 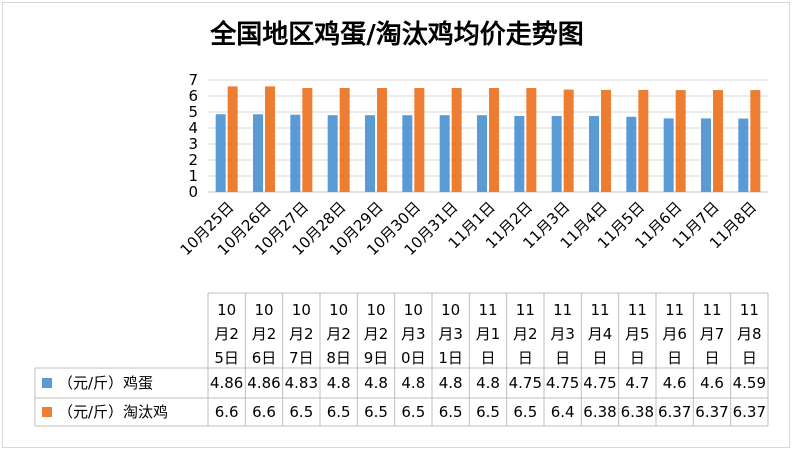 I want to click on table-header-cell: 11 月3 日, so click(x=562, y=334).